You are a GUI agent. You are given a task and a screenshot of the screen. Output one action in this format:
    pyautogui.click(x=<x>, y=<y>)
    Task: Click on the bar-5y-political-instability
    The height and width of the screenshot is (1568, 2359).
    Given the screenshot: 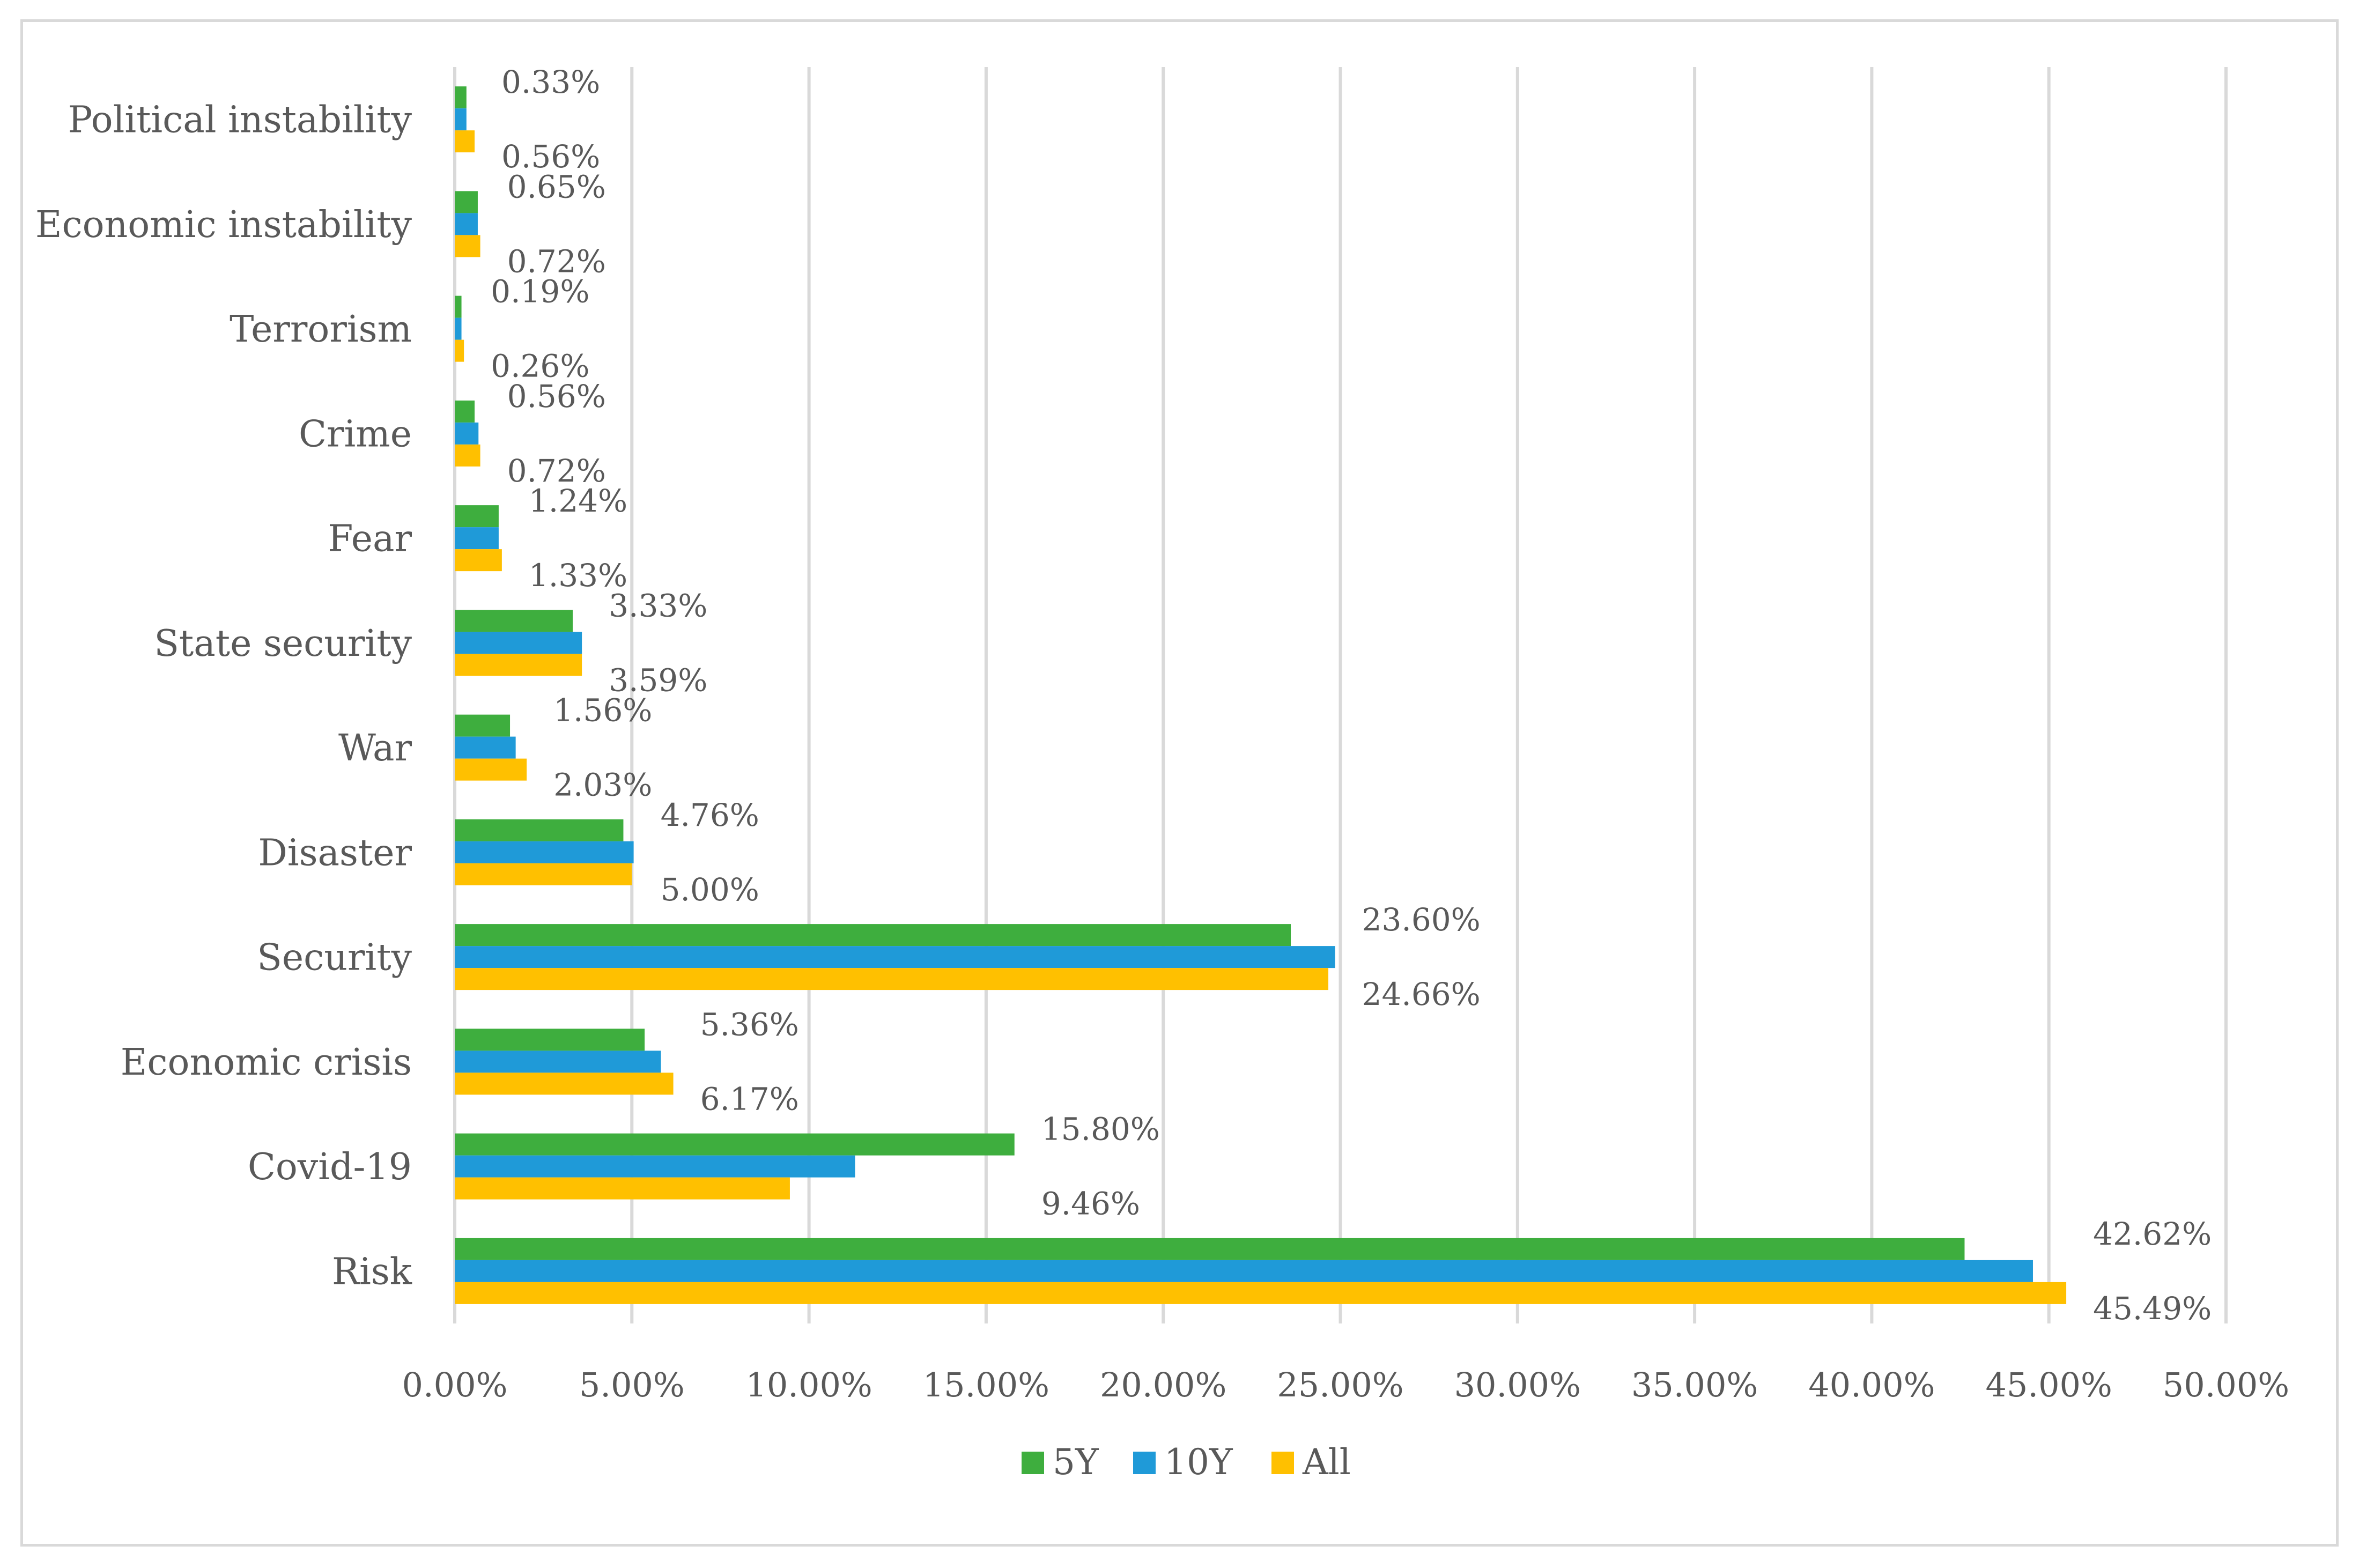 What is the action you would take?
    pyautogui.click(x=461, y=97)
    